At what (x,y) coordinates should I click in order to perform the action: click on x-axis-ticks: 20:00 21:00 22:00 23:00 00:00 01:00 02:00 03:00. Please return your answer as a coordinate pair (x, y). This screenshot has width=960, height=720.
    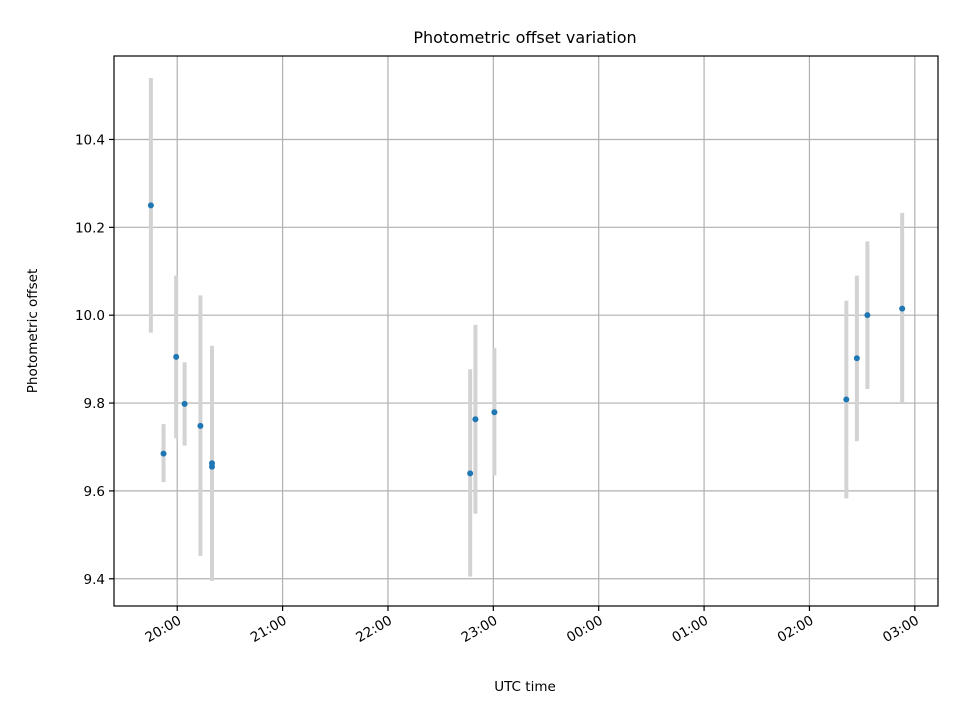
    Looking at the image, I should click on (532, 626).